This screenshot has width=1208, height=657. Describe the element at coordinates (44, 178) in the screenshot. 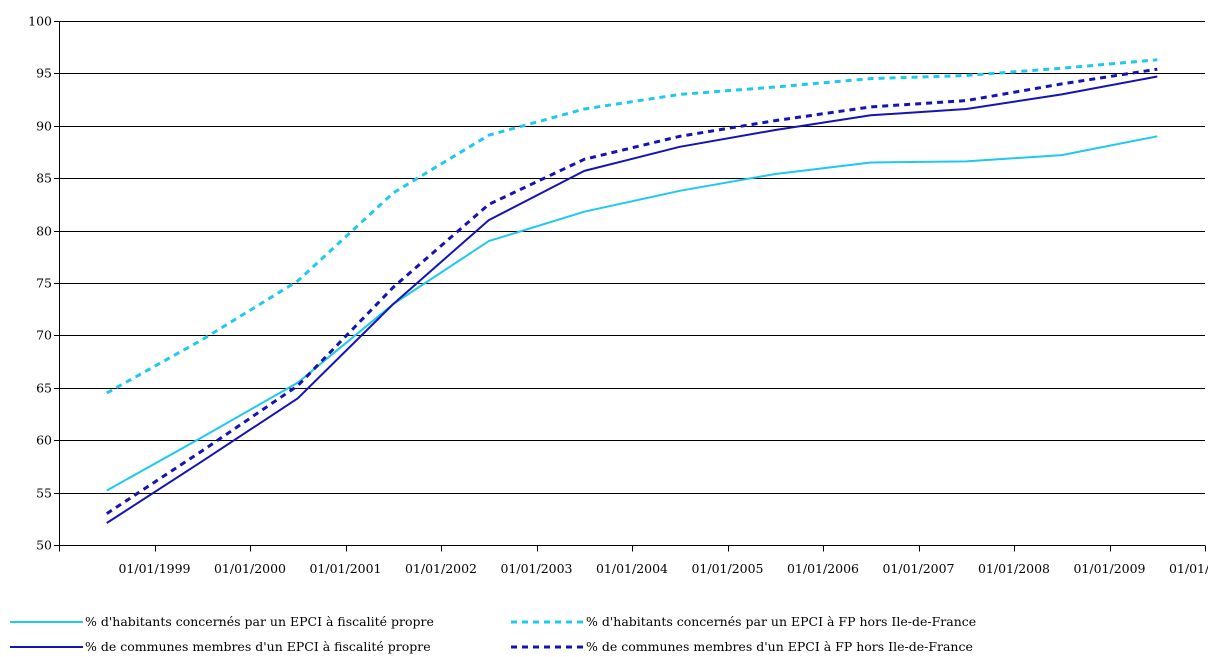

I see `y-tick-label: 85` at that location.